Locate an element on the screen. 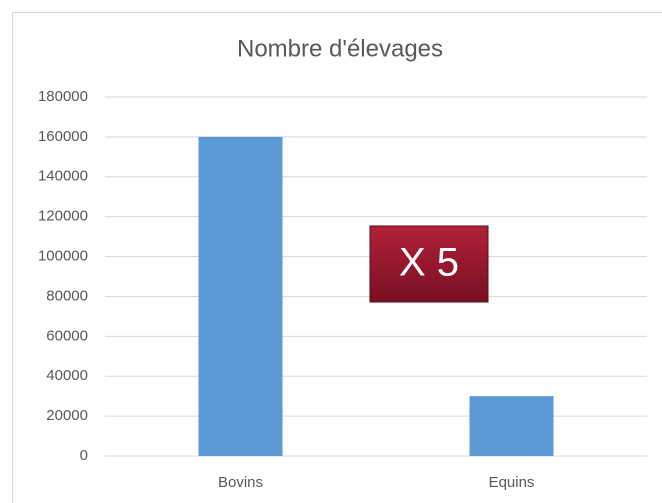 The height and width of the screenshot is (503, 662). y-tick-label: 140000 is located at coordinates (63, 176).